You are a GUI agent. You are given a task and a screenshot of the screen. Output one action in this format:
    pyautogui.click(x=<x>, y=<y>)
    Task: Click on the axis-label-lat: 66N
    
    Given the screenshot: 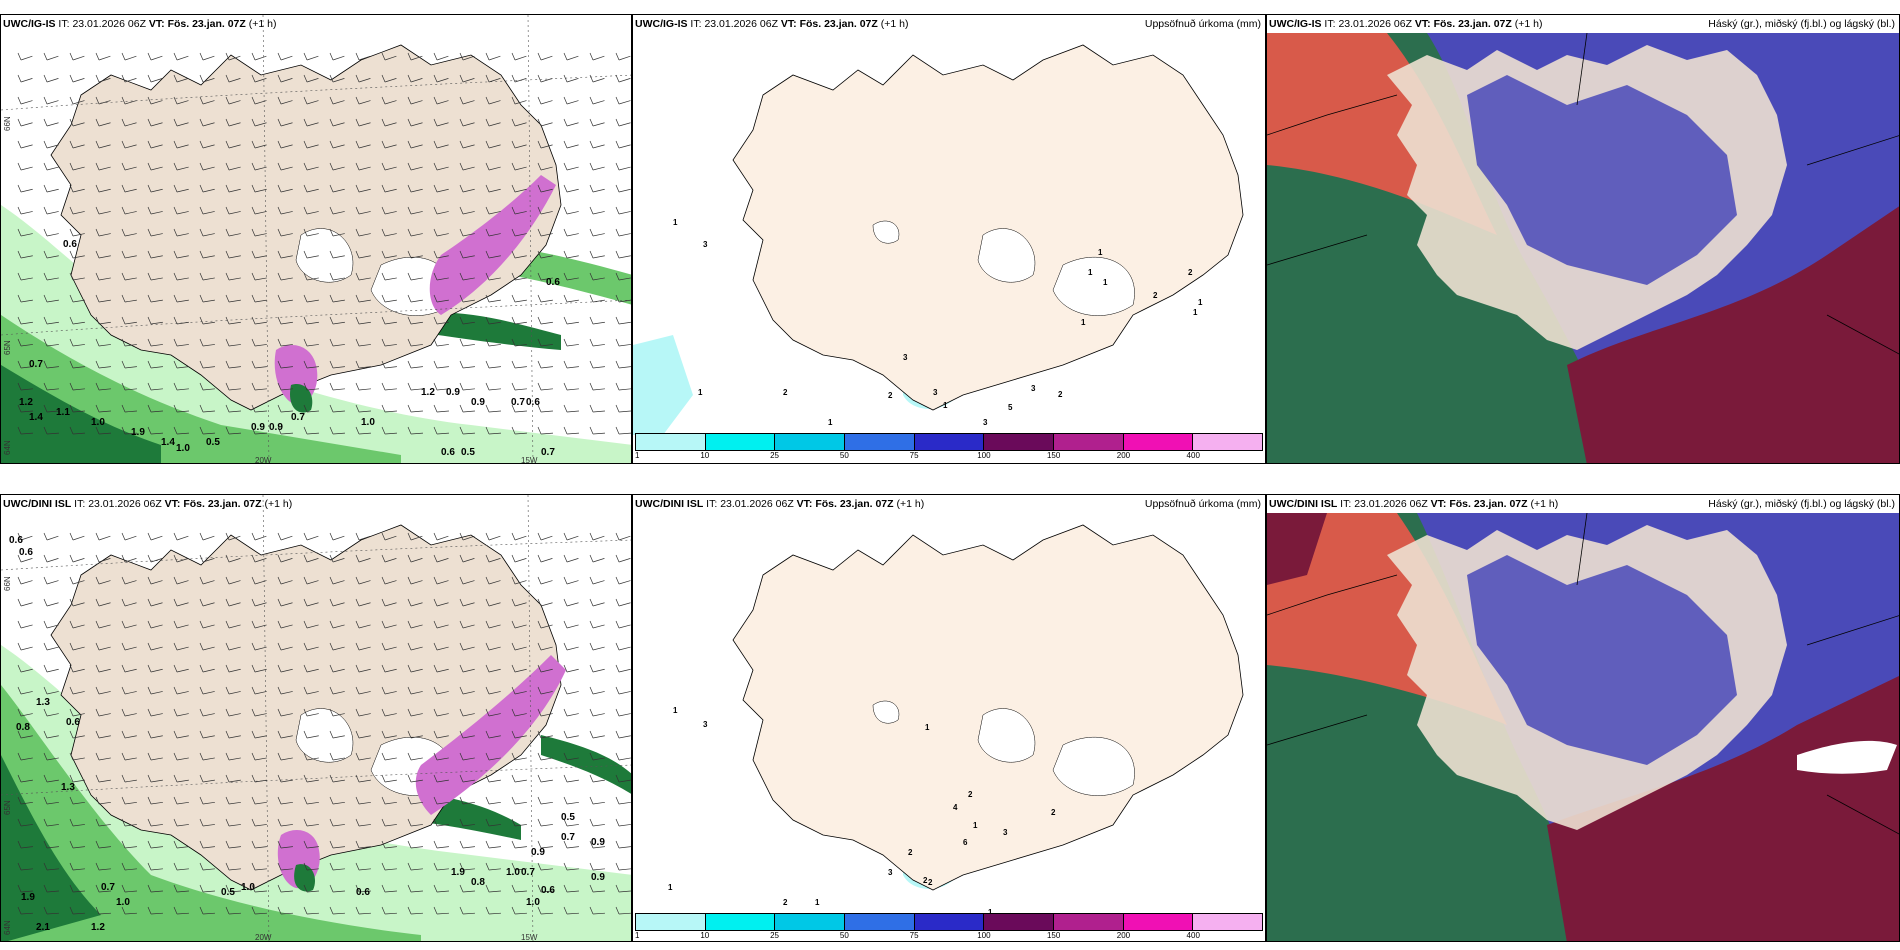 What is the action you would take?
    pyautogui.click(x=7, y=123)
    